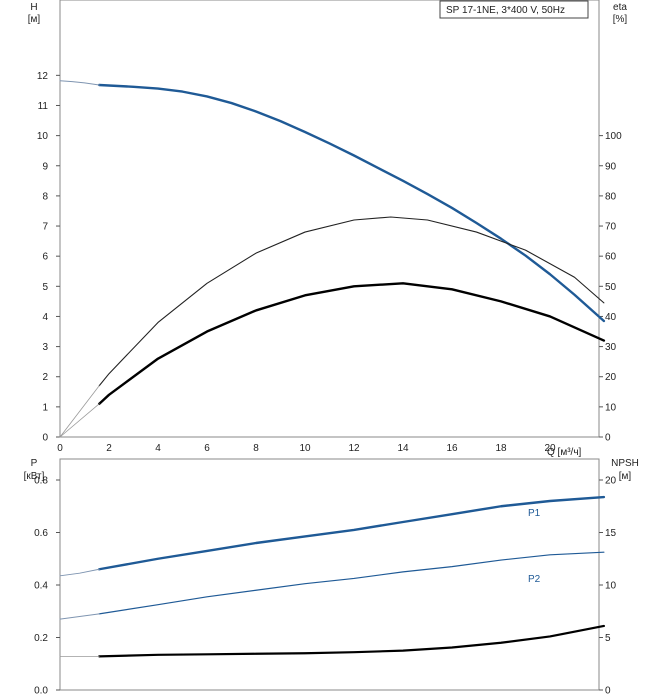  I want to click on power-npsh-left-tick-label: 0.6, so click(41, 533).